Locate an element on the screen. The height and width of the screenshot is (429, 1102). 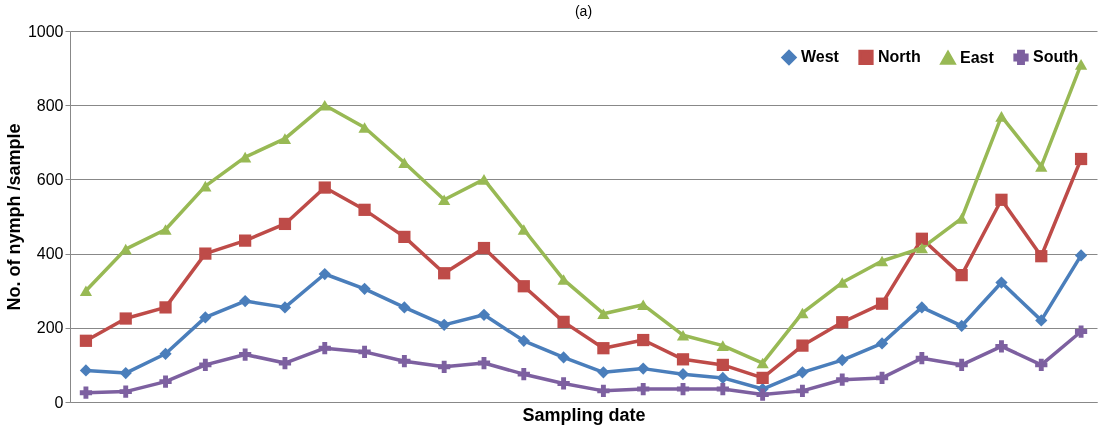
legend-label: East is located at coordinates (977, 57).